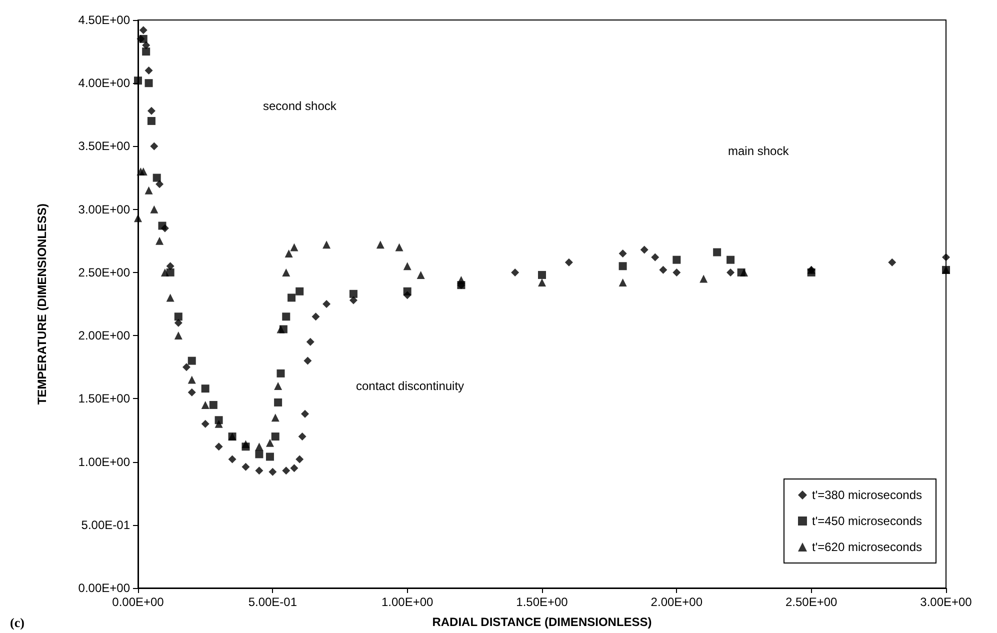  I want to click on y-tick-label: 5.00E-01, so click(105, 525).